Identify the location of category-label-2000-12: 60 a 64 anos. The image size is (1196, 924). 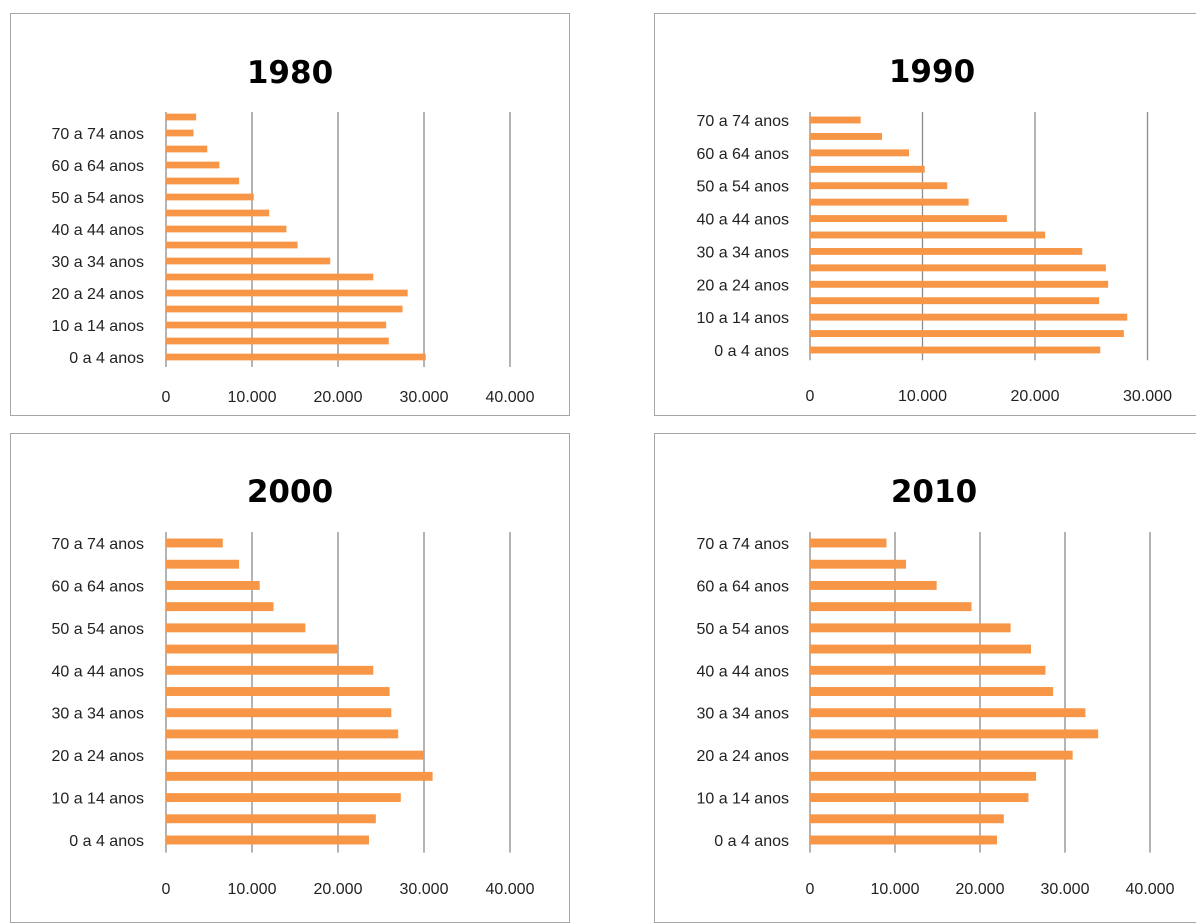
(97, 586).